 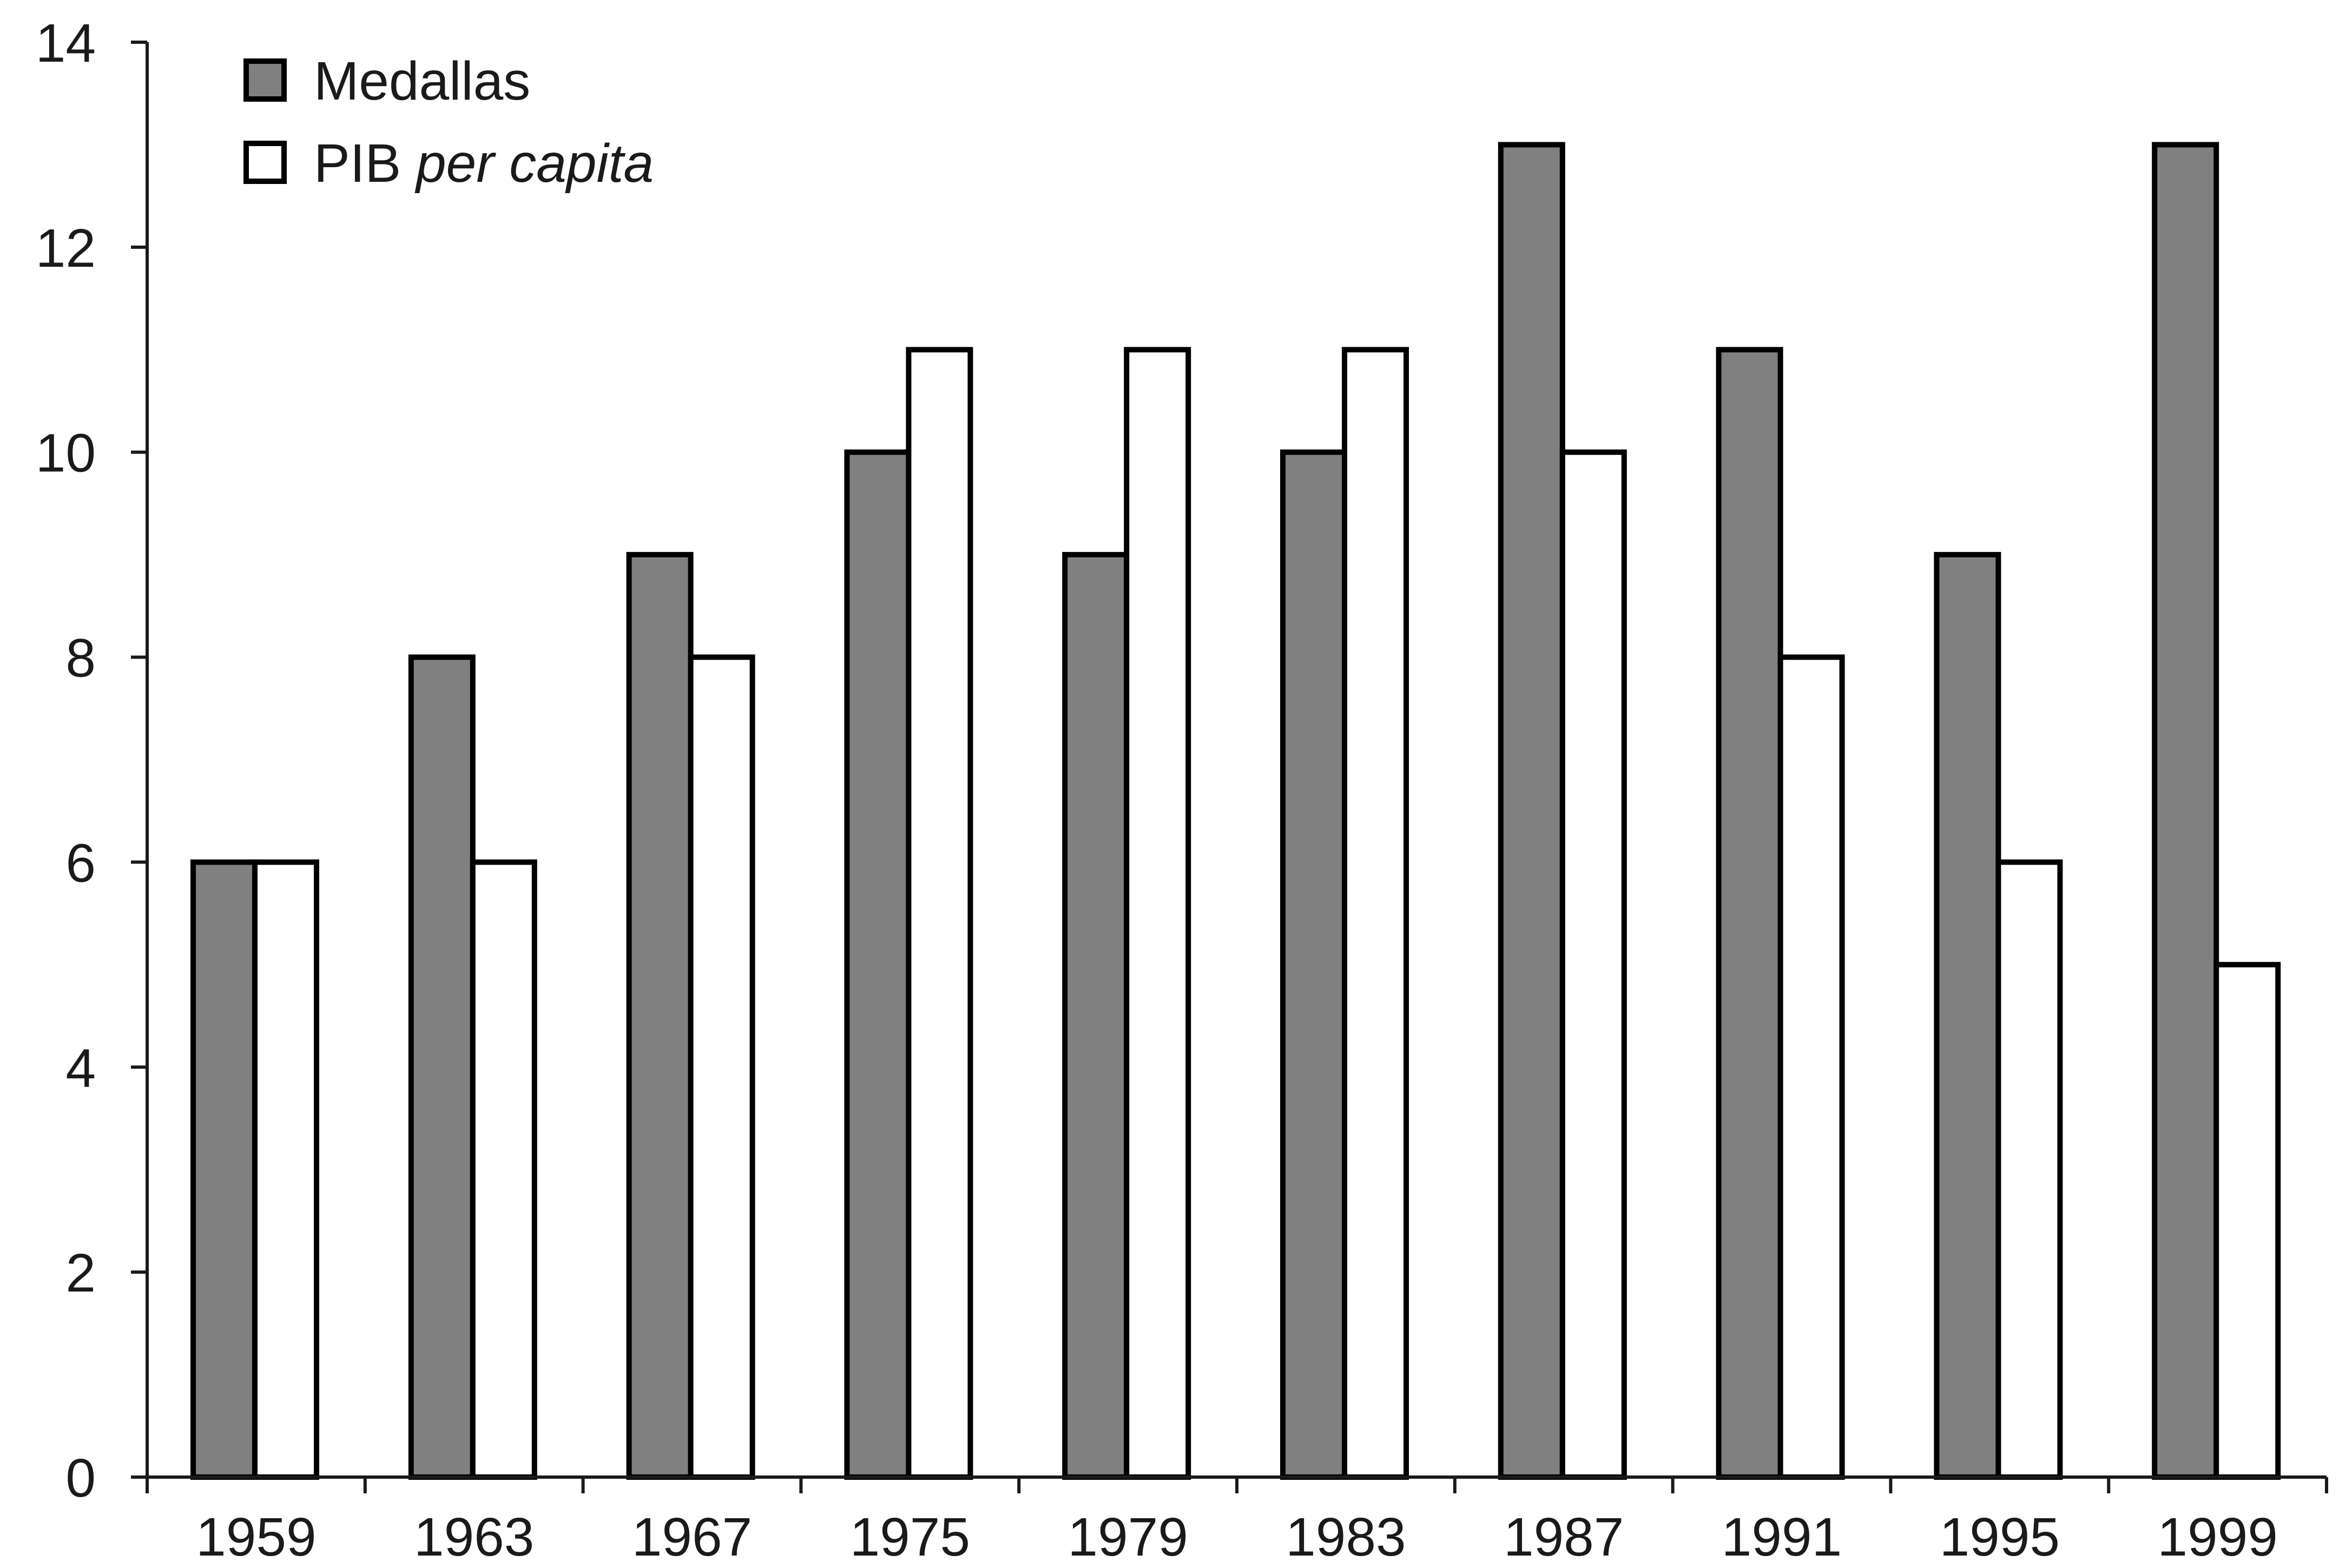 What do you see at coordinates (1376, 913) in the screenshot?
I see `bar-pib-1983` at bounding box center [1376, 913].